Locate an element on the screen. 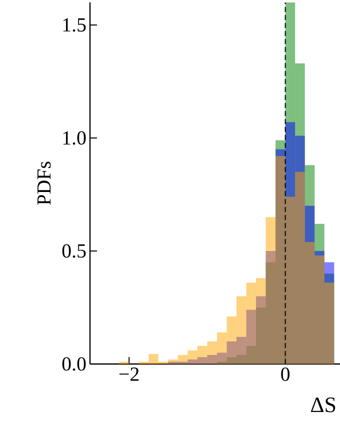  y-axis-title: PDFs is located at coordinates (44, 183).